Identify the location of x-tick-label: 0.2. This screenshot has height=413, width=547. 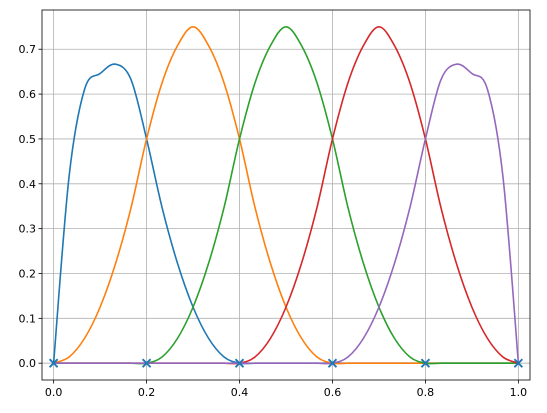
(147, 392).